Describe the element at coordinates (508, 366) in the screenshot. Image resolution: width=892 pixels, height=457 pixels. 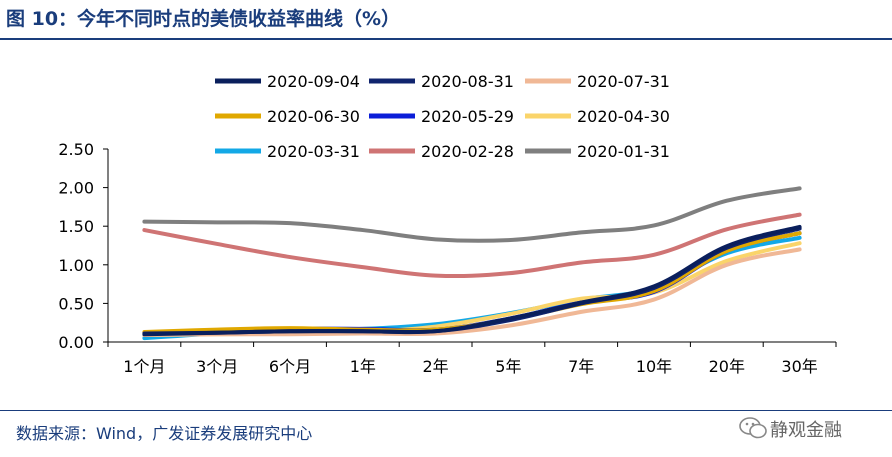
I see `x-tick-label: 5年` at that location.